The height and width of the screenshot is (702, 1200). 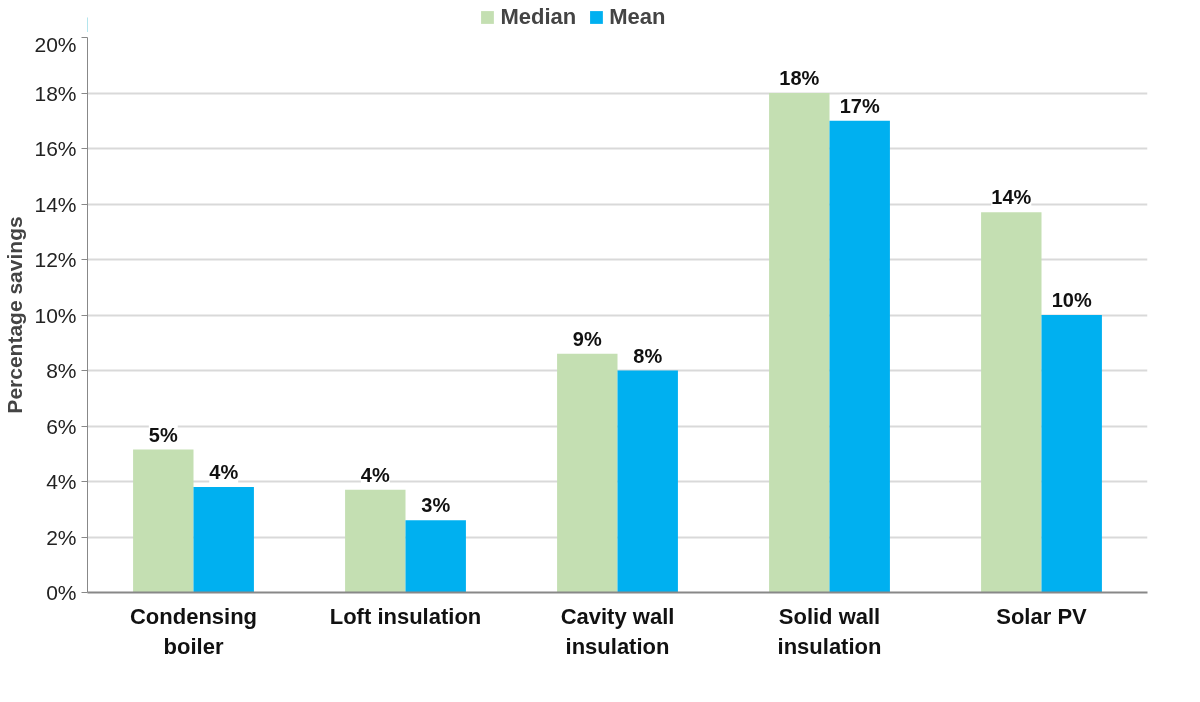 What do you see at coordinates (436, 505) in the screenshot?
I see `data-label: 3%` at bounding box center [436, 505].